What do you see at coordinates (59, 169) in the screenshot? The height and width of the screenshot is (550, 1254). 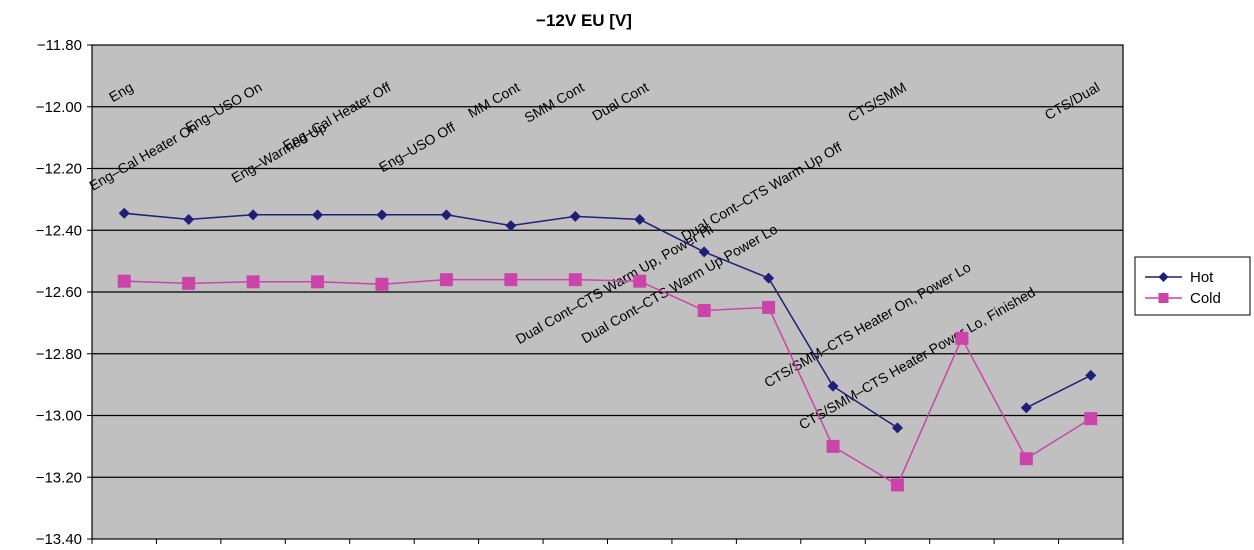 I see `ytick-label-2: −12.20` at bounding box center [59, 169].